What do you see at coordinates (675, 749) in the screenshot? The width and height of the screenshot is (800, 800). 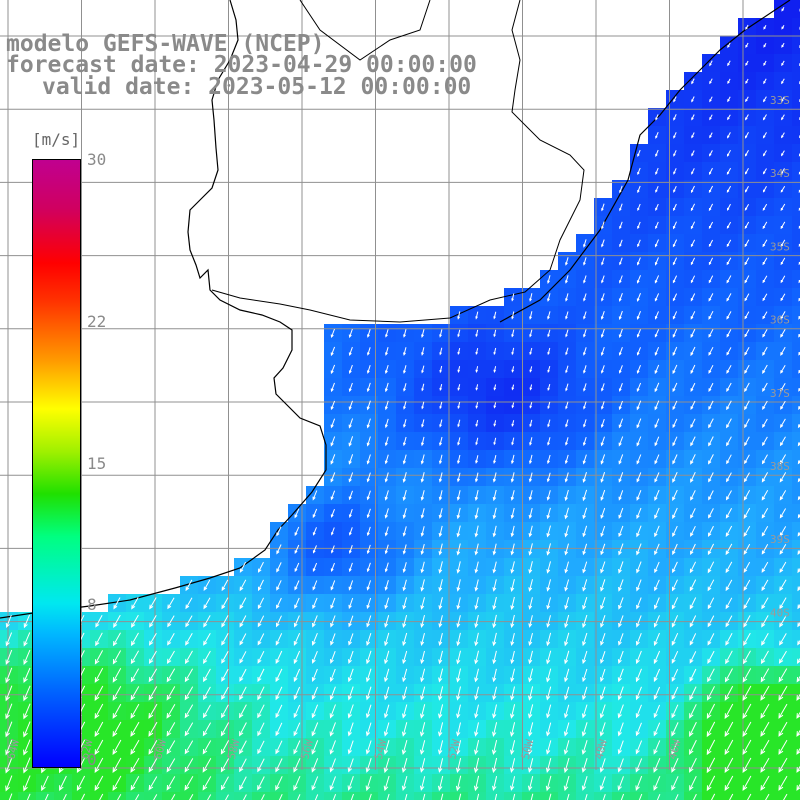 I see `longitude-label: 46W` at bounding box center [675, 749].